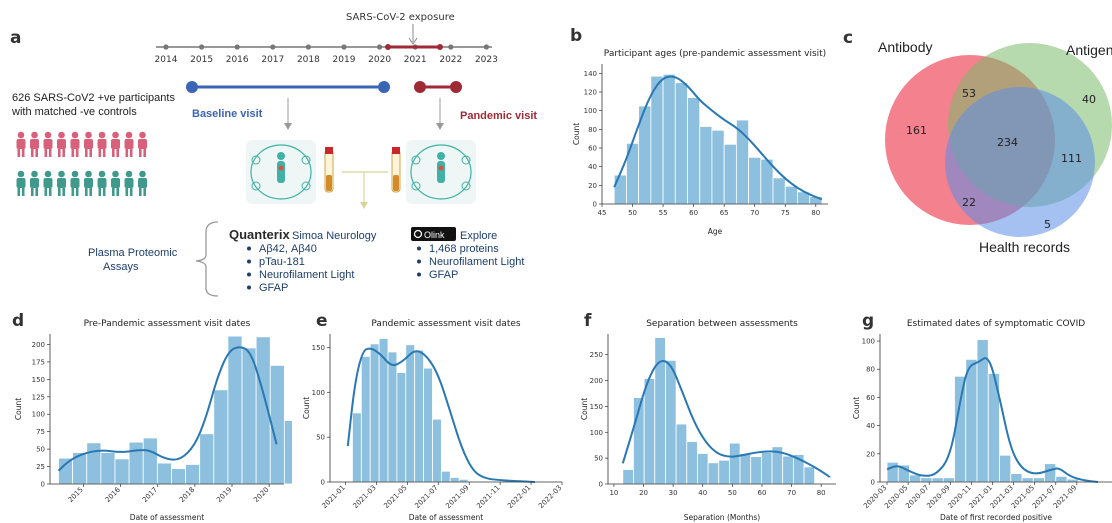 This screenshot has height=523, width=1112. I want to click on x-tick-label: 2021-05, so click(395, 497).